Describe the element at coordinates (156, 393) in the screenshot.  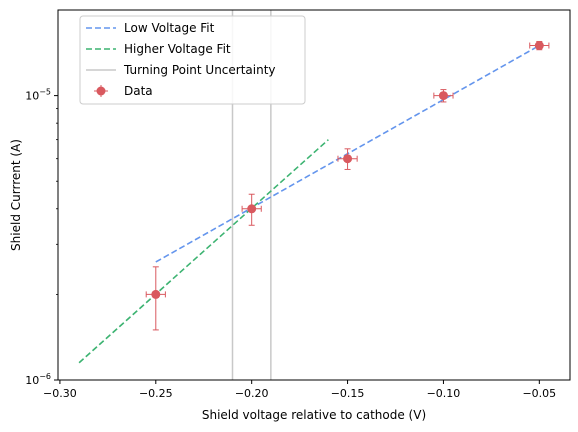
I see `x-tick-label: −0.25` at that location.